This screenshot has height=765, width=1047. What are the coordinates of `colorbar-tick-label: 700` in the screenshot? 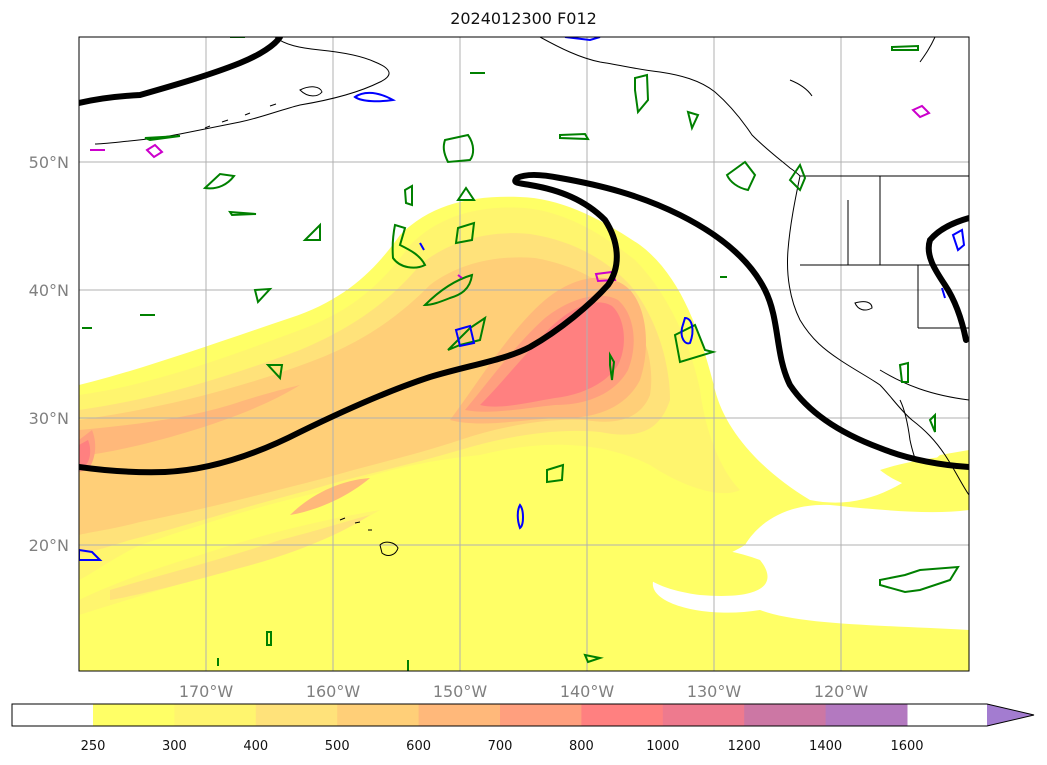 It's located at (500, 746).